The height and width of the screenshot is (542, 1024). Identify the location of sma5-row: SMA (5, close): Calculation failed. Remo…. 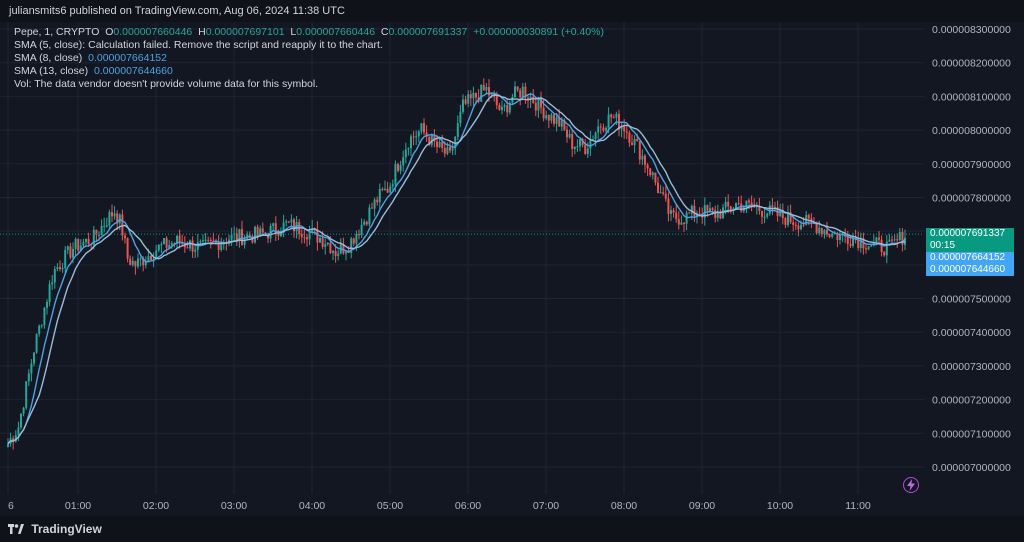
(309, 45).